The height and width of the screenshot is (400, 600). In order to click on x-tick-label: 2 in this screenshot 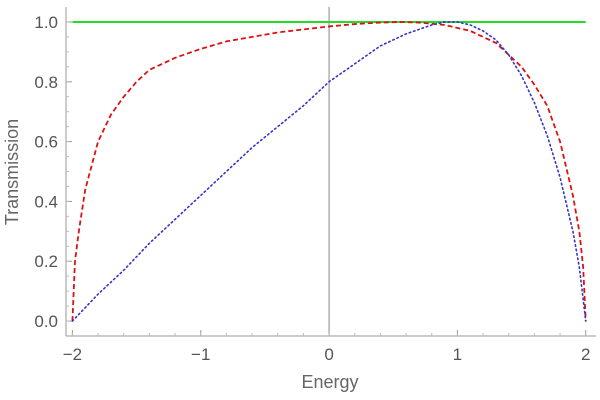, I will do `click(585, 354)`.